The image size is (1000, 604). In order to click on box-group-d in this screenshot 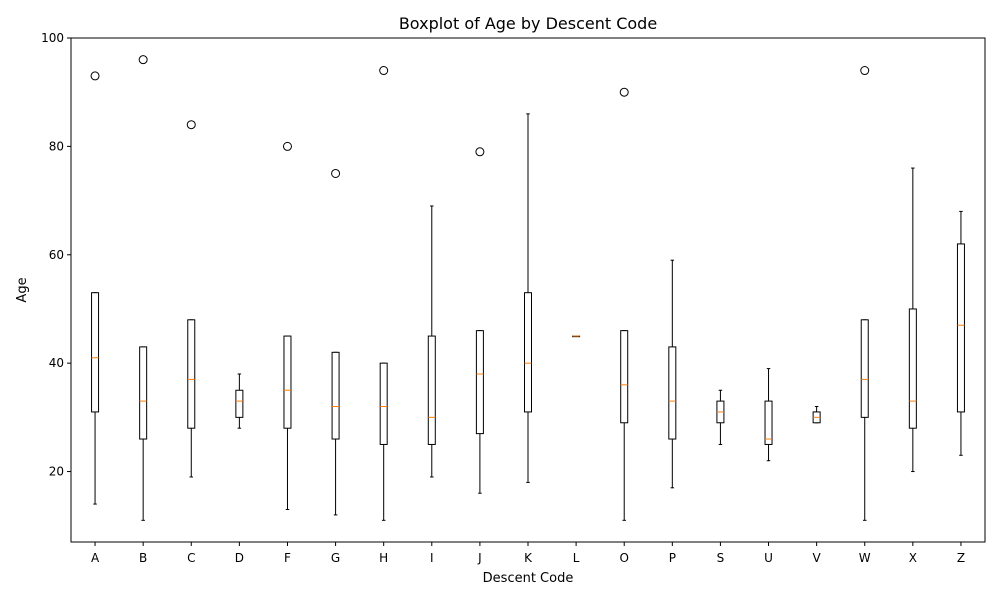, I will do `click(239, 401)`.